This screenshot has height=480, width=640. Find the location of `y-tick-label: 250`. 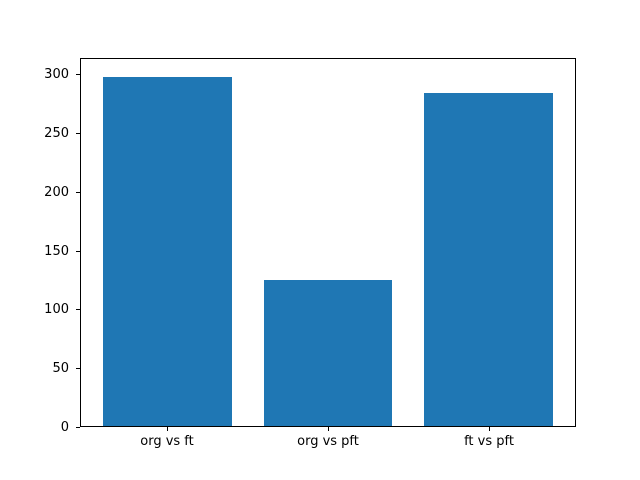

y-tick-label: 250 is located at coordinates (56, 133).